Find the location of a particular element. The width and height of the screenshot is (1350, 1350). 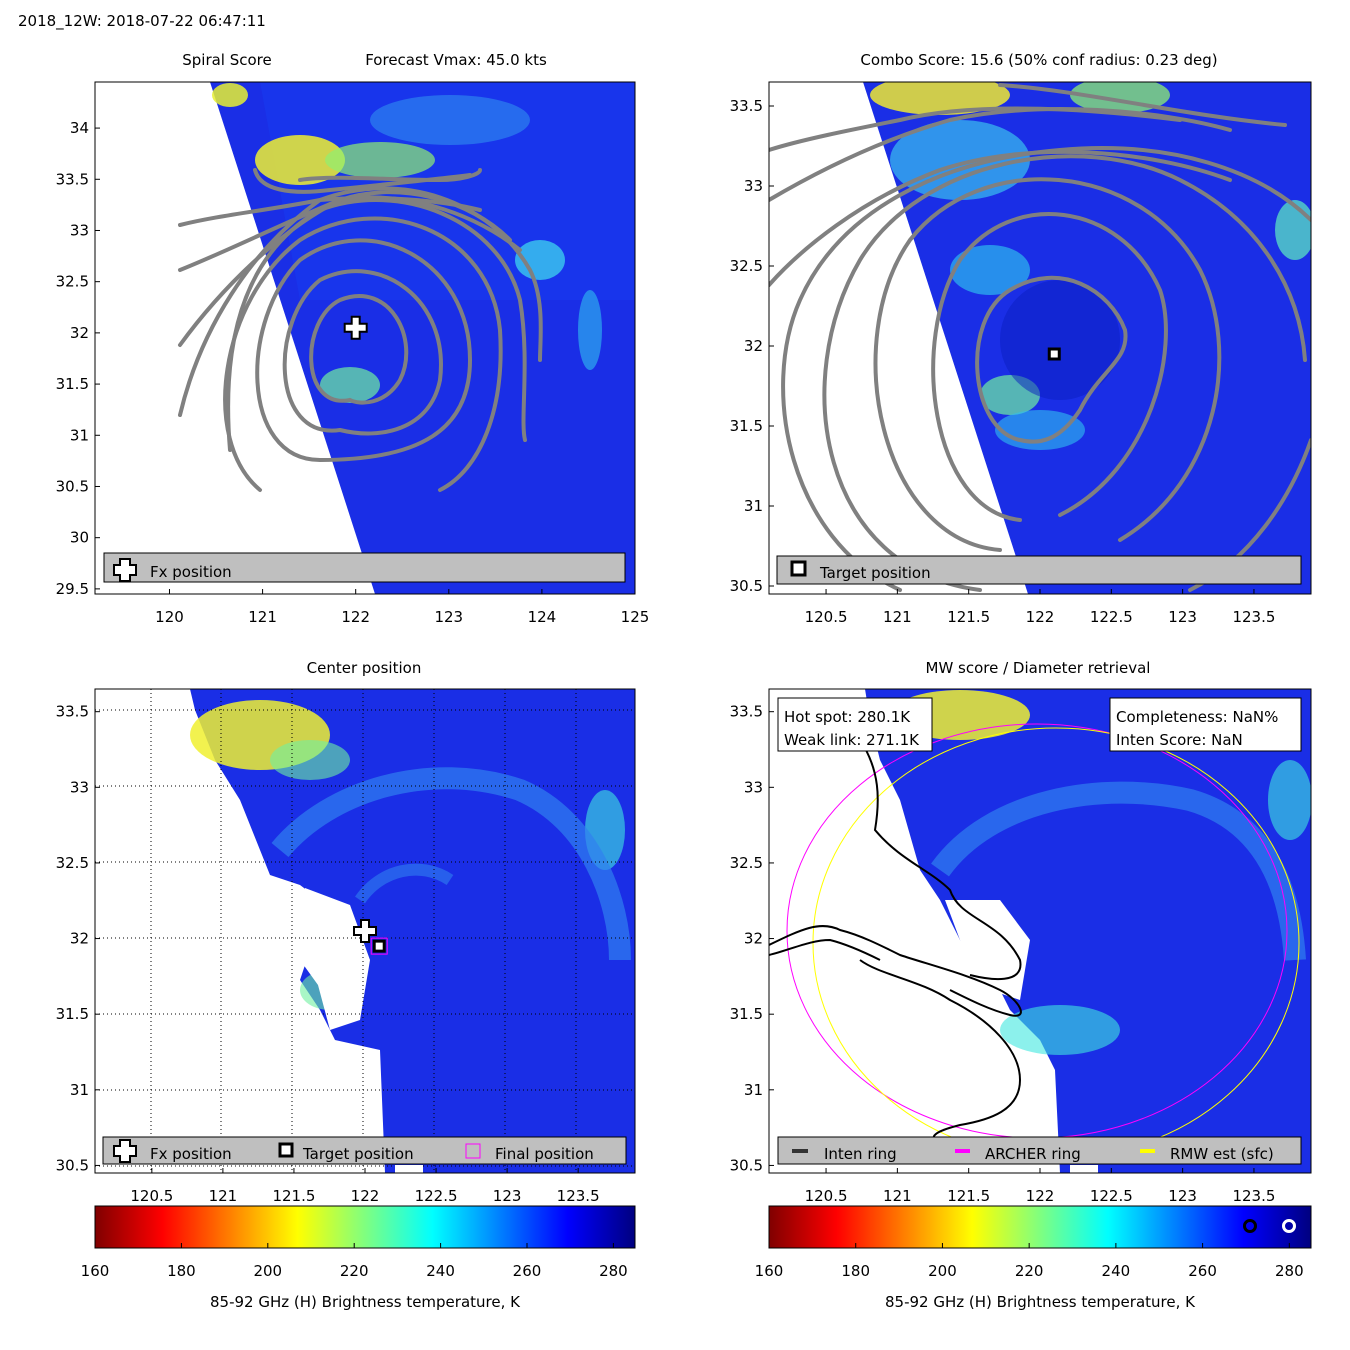

center-legend-target-label: Target position is located at coordinates (358, 1154).